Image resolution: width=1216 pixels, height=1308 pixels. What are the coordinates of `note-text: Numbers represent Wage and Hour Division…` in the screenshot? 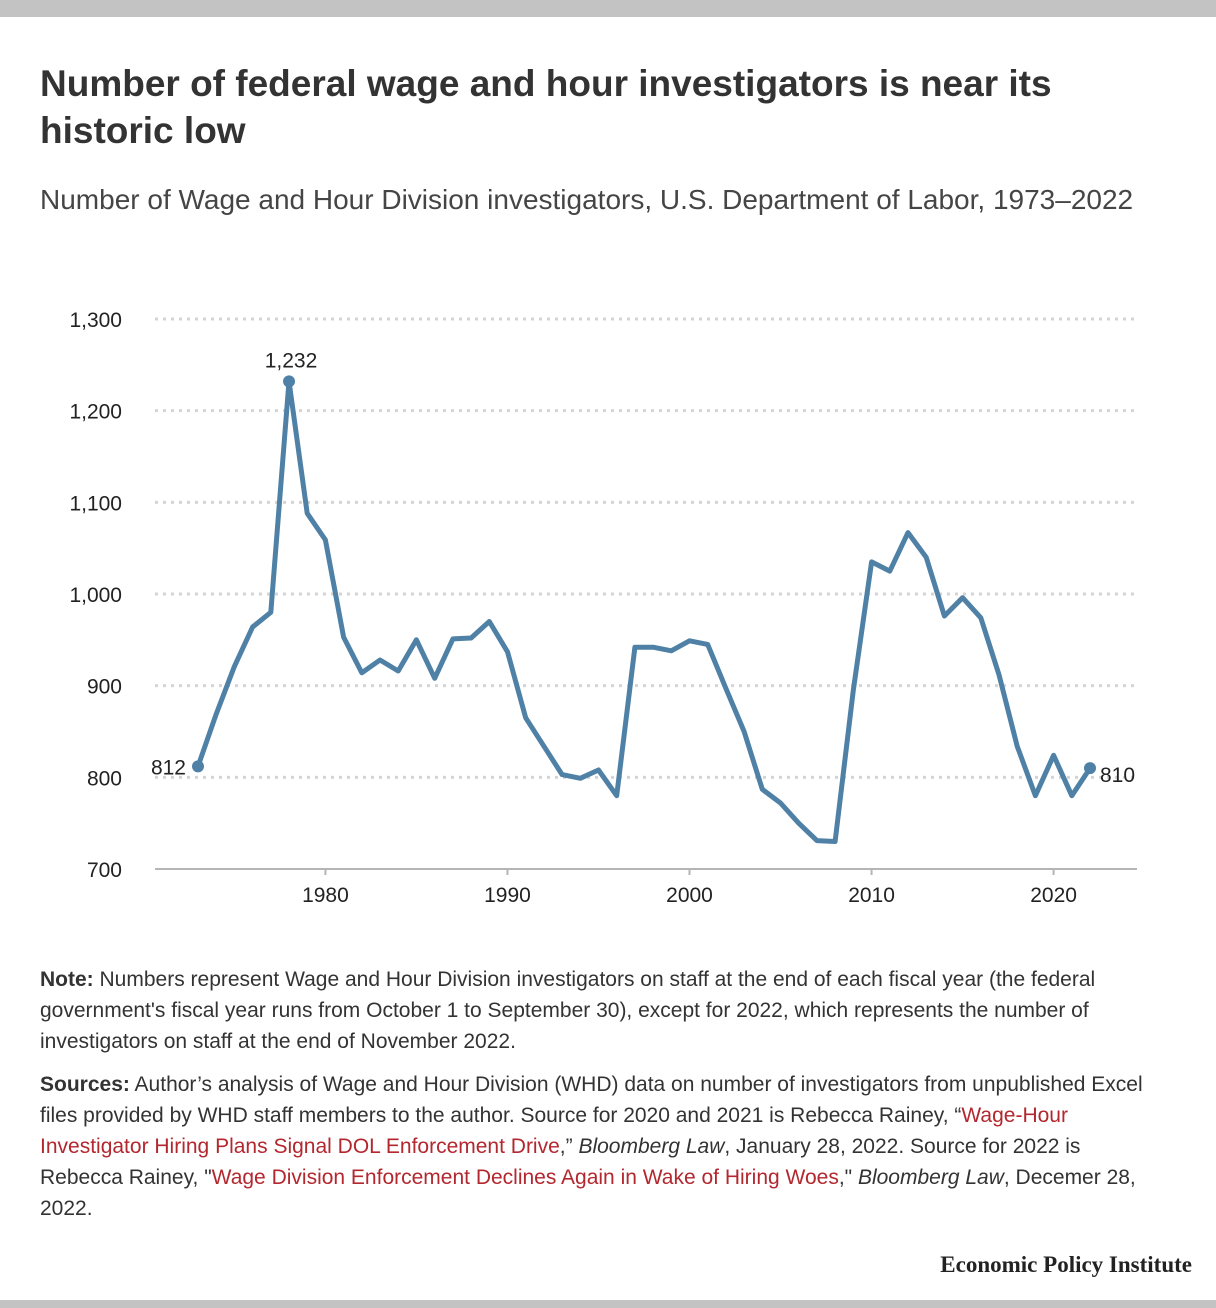 It's located at (568, 1010).